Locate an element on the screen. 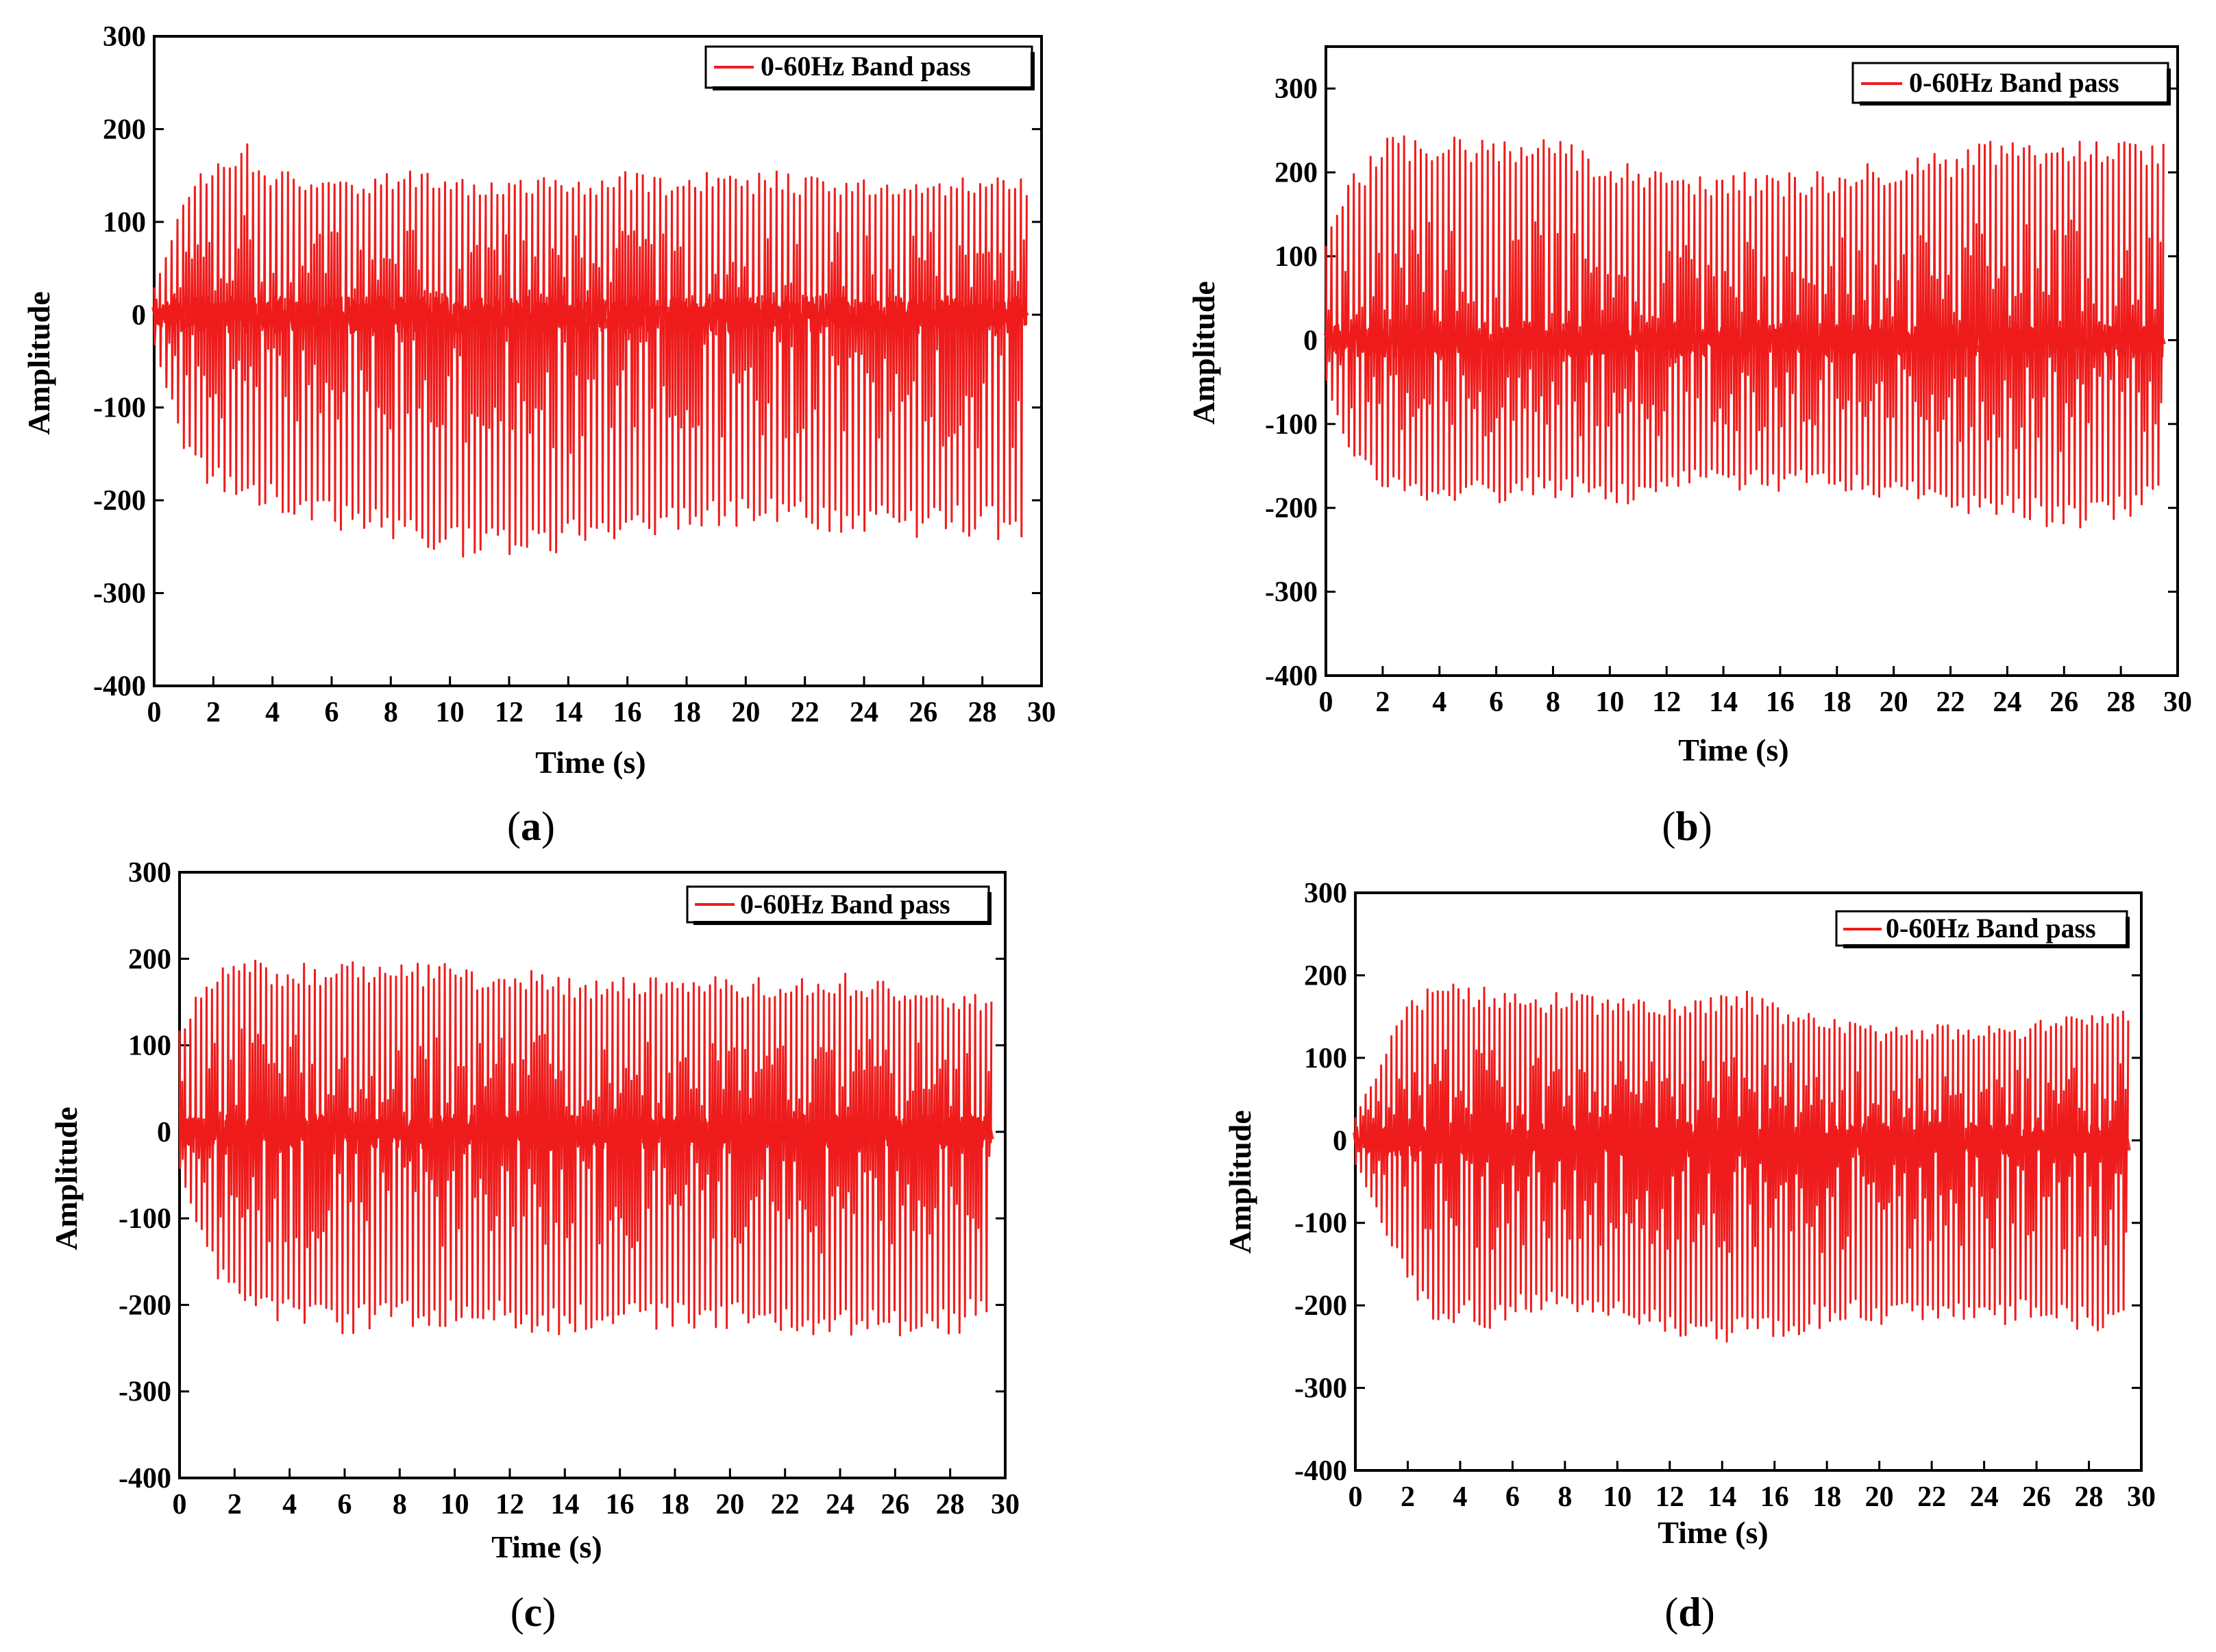 The width and height of the screenshot is (2216, 1652). panel-d-series is located at coordinates (1742, 1163).